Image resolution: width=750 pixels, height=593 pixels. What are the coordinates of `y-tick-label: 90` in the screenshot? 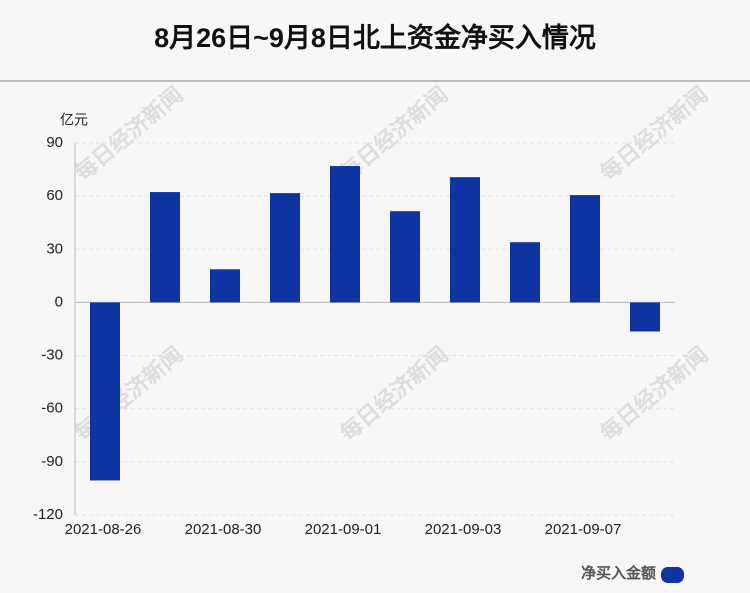 It's located at (54, 142).